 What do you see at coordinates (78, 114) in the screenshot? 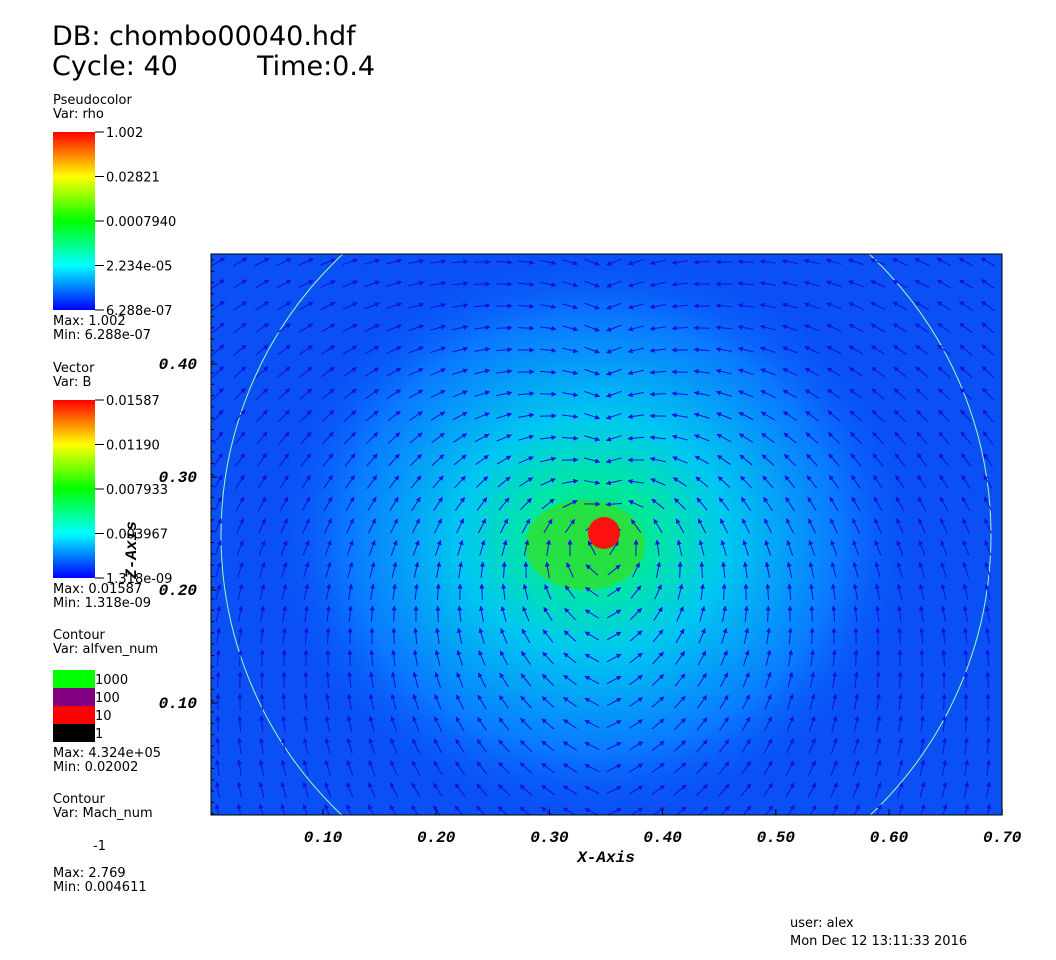
I see `legend-var: Var: rho` at bounding box center [78, 114].